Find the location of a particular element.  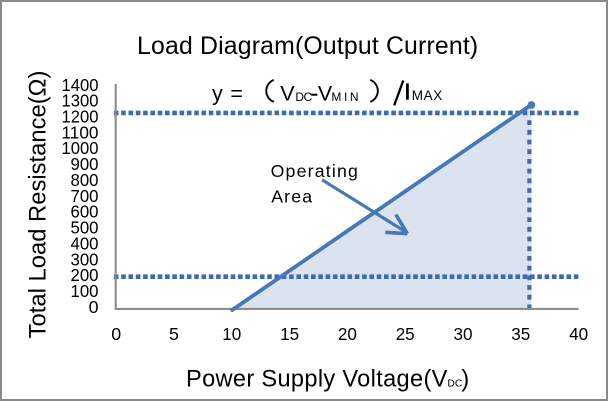

svg-text: 1000 is located at coordinates (80, 148).